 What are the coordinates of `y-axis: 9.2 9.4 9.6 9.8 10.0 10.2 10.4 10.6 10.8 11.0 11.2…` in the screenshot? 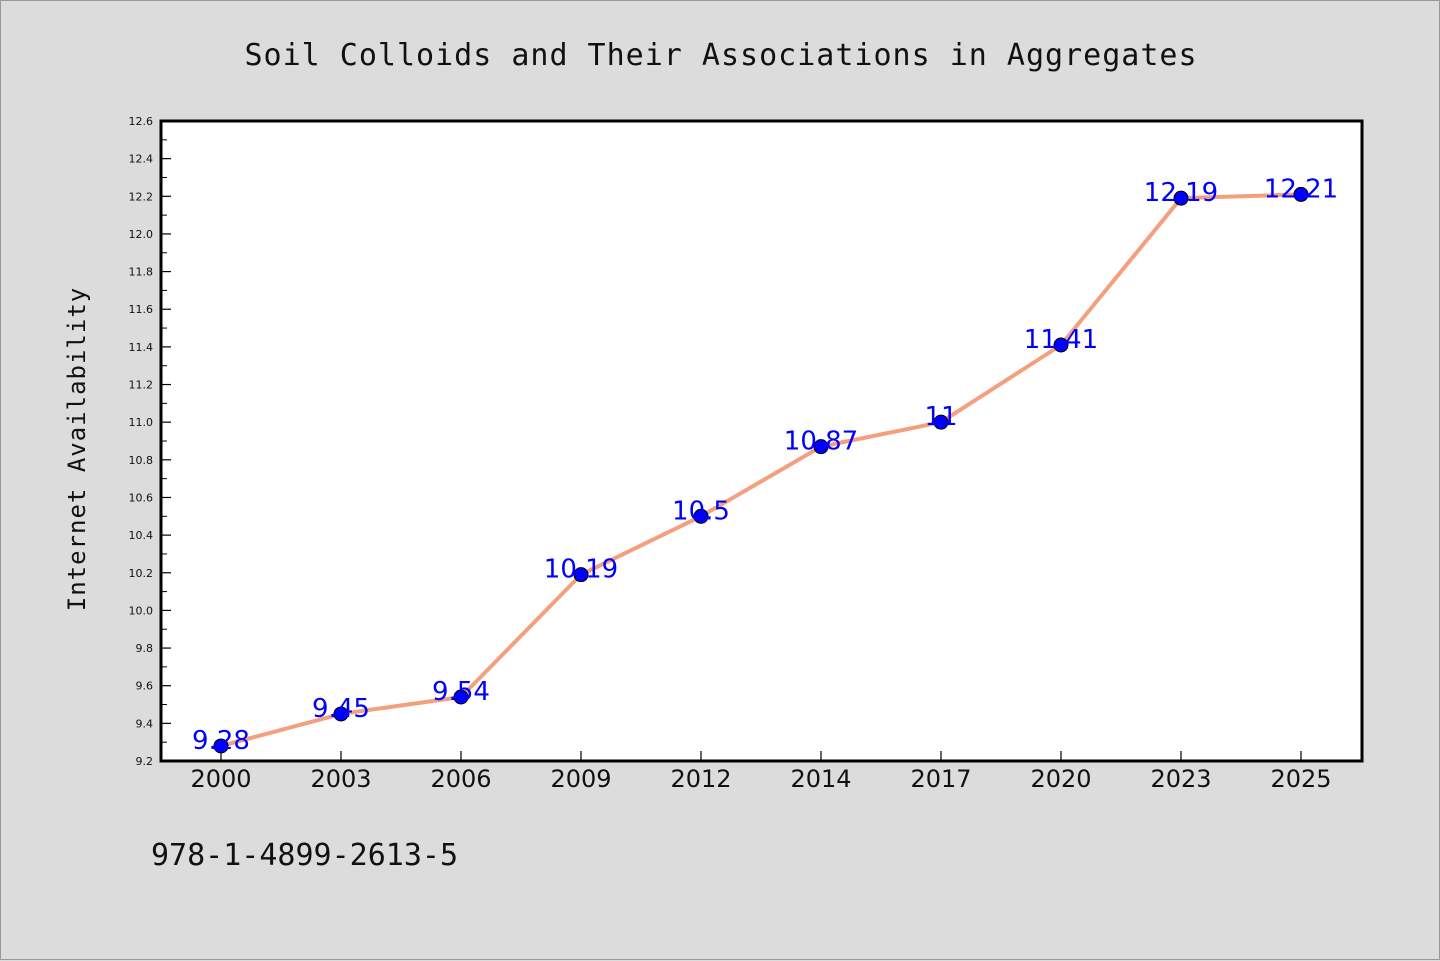 It's located at (150, 441).